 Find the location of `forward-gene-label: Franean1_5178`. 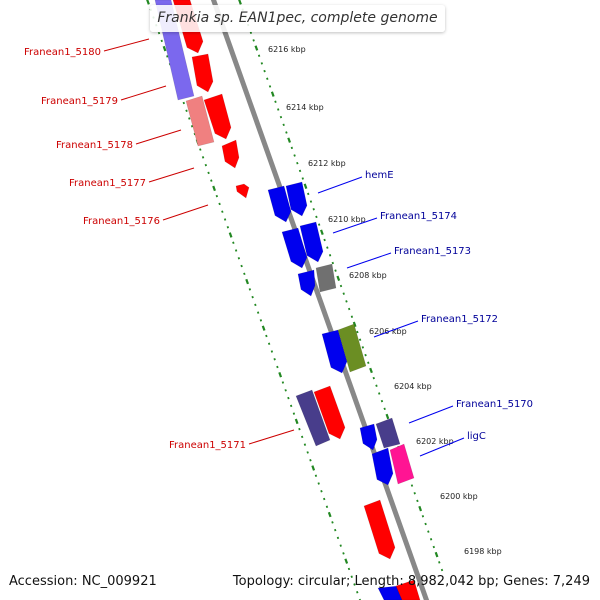

forward-gene-label: Franean1_5178 is located at coordinates (94, 145).